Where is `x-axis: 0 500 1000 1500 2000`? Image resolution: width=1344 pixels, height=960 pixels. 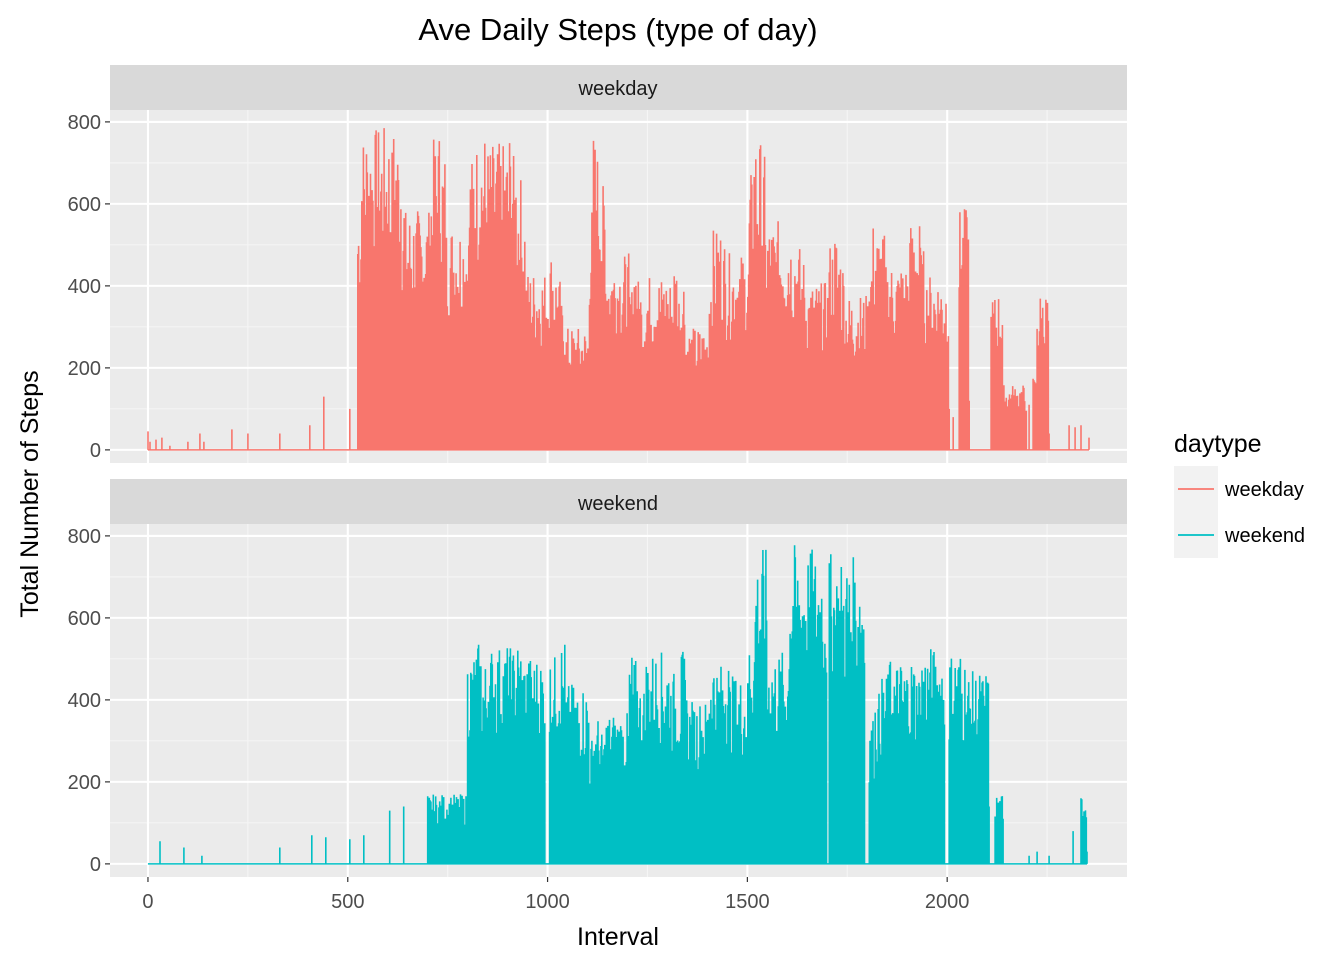
x-axis: 0 500 1000 1500 2000 is located at coordinates (555, 895).